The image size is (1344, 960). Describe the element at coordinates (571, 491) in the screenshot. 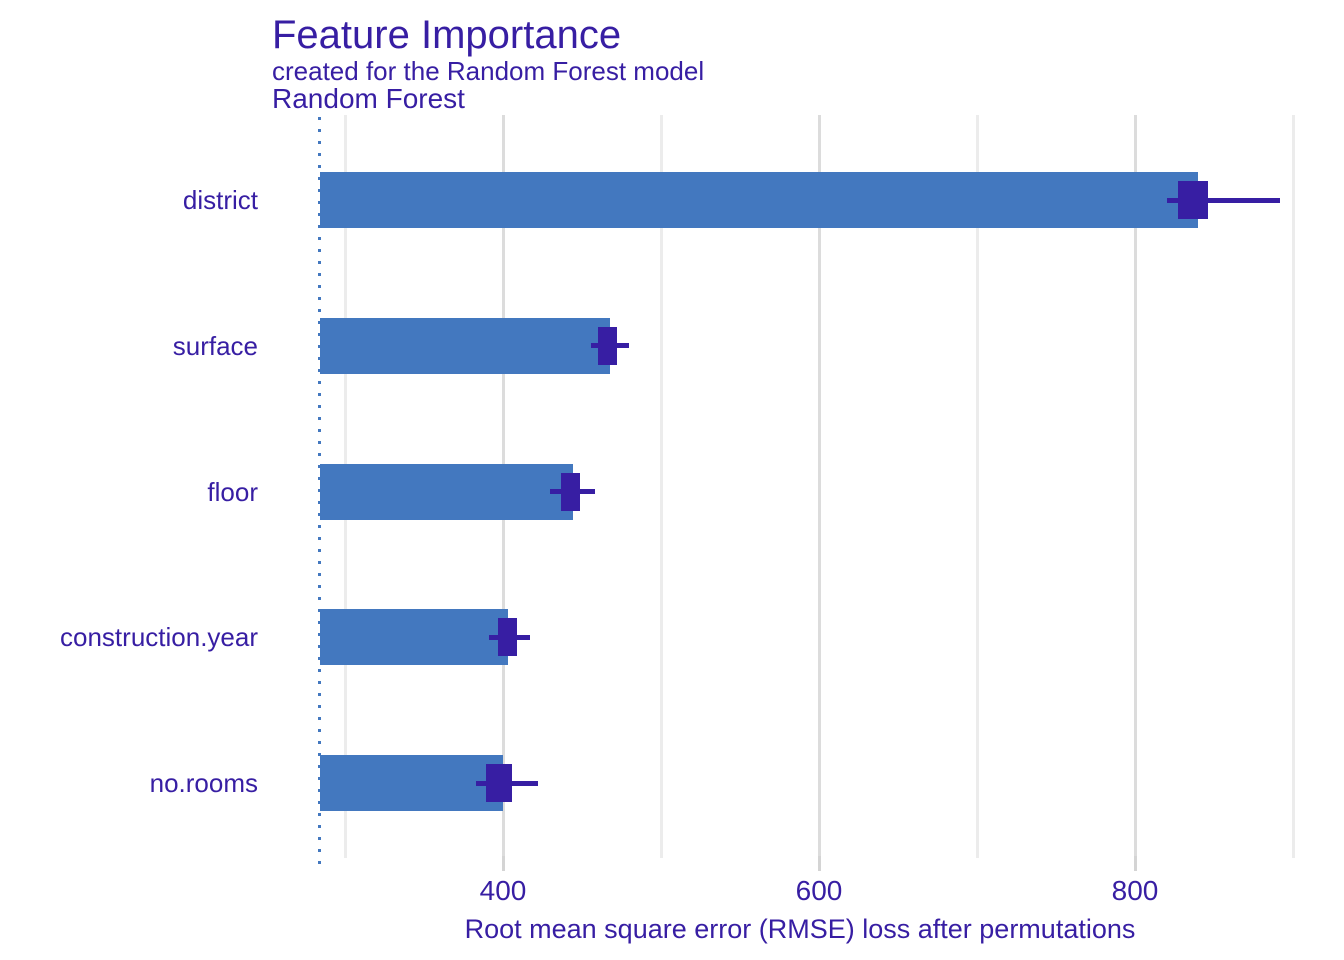

I see `boxplot-box-floor` at that location.